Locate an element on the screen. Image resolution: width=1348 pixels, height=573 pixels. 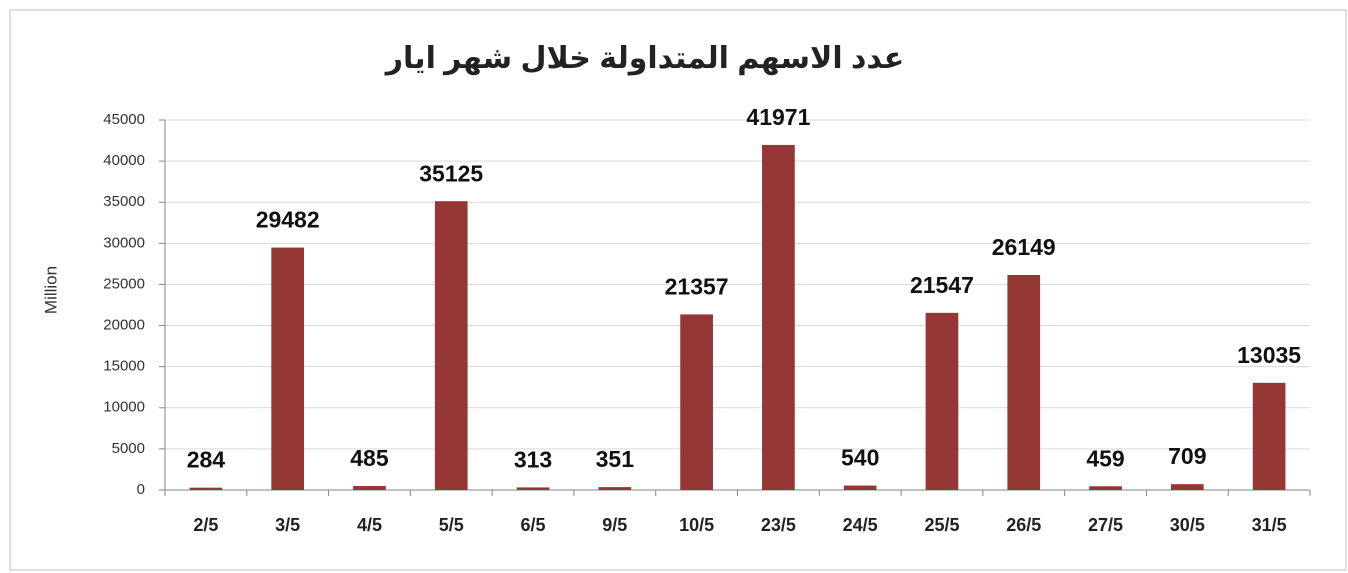
data-label: 29482 is located at coordinates (288, 220).